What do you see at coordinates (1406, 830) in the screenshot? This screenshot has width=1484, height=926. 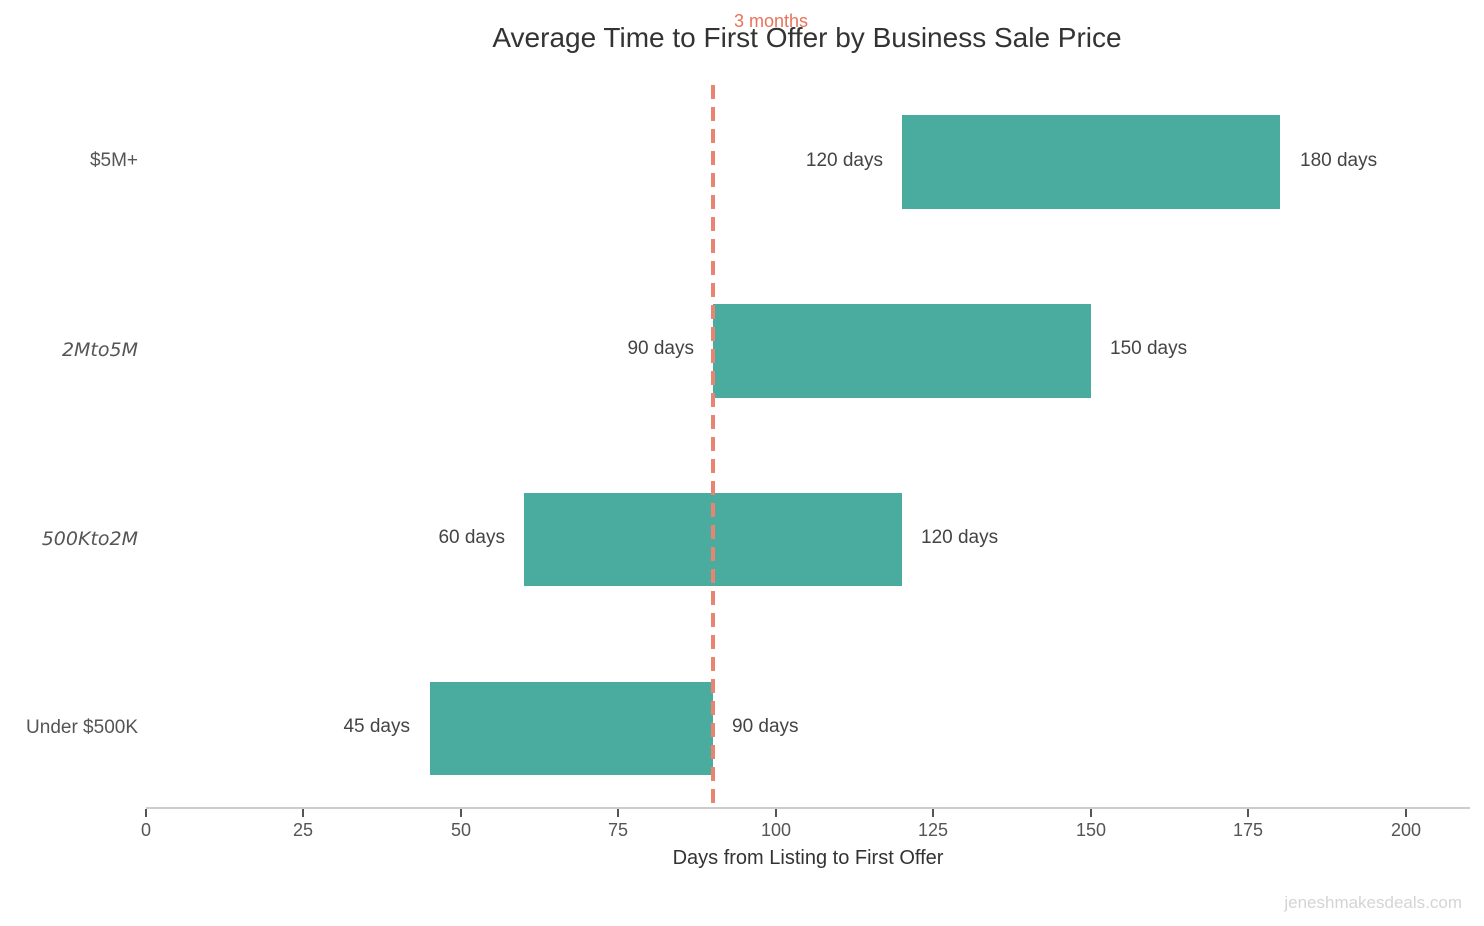 I see `x-tick-label: 200` at bounding box center [1406, 830].